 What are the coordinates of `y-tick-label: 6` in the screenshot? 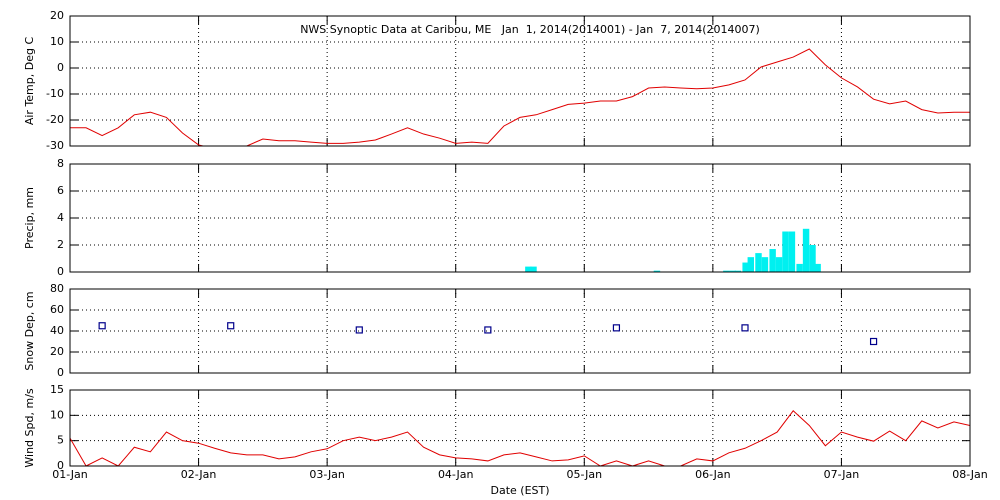 It's located at (60, 190).